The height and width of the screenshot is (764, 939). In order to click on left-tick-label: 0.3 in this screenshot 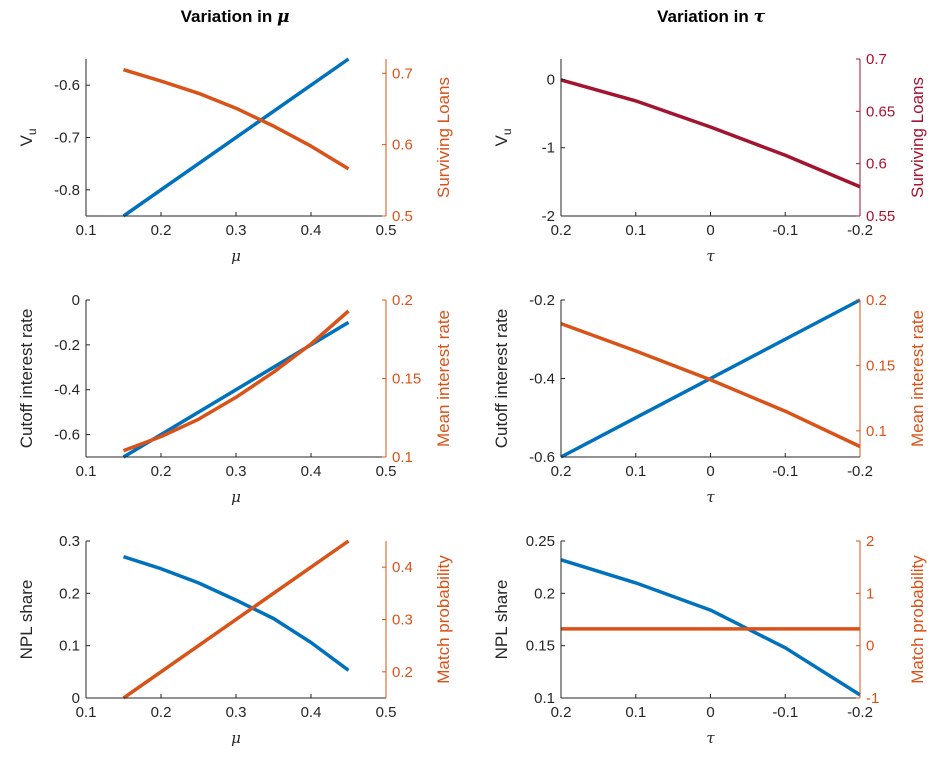, I will do `click(69, 541)`.